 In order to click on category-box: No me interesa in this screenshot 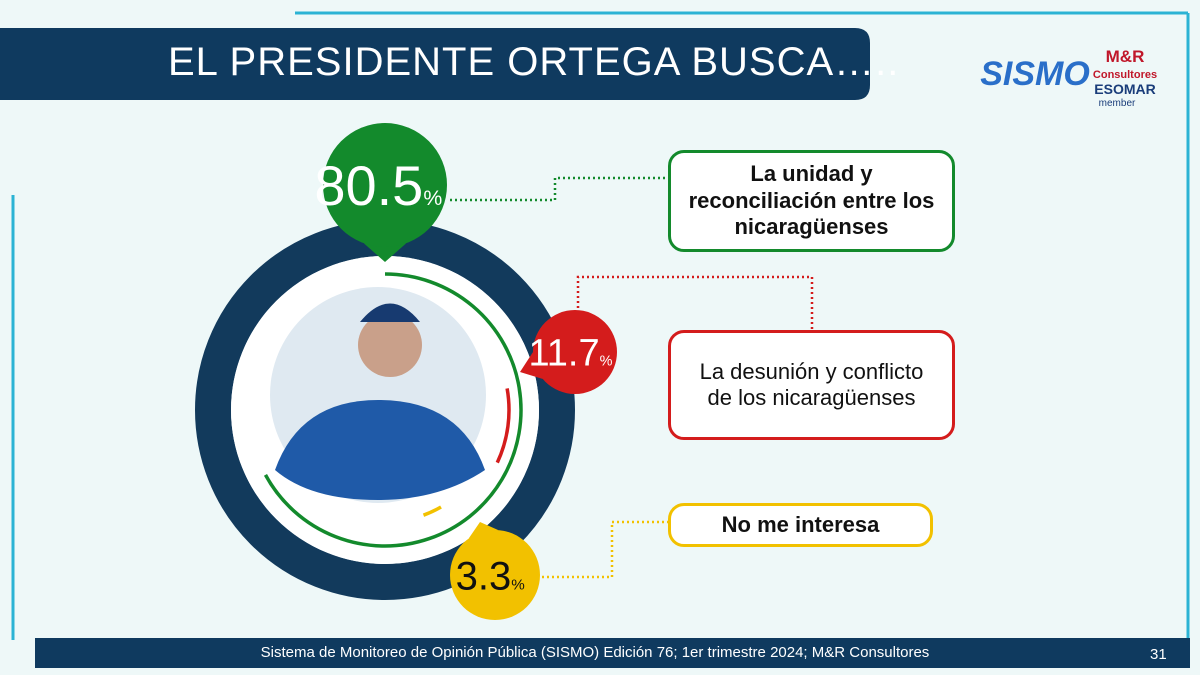, I will do `click(800, 525)`.